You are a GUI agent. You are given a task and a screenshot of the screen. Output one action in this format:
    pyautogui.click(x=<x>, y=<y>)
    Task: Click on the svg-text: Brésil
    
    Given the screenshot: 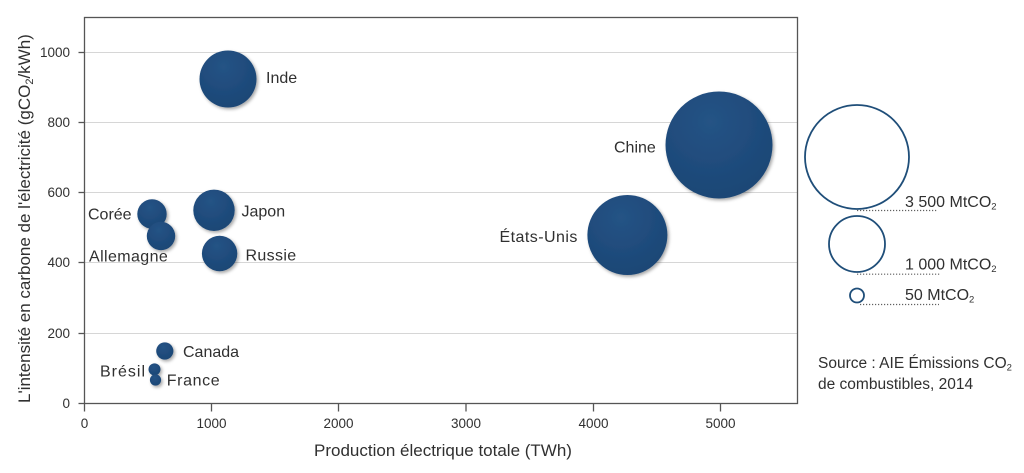 What is the action you would take?
    pyautogui.click(x=123, y=372)
    